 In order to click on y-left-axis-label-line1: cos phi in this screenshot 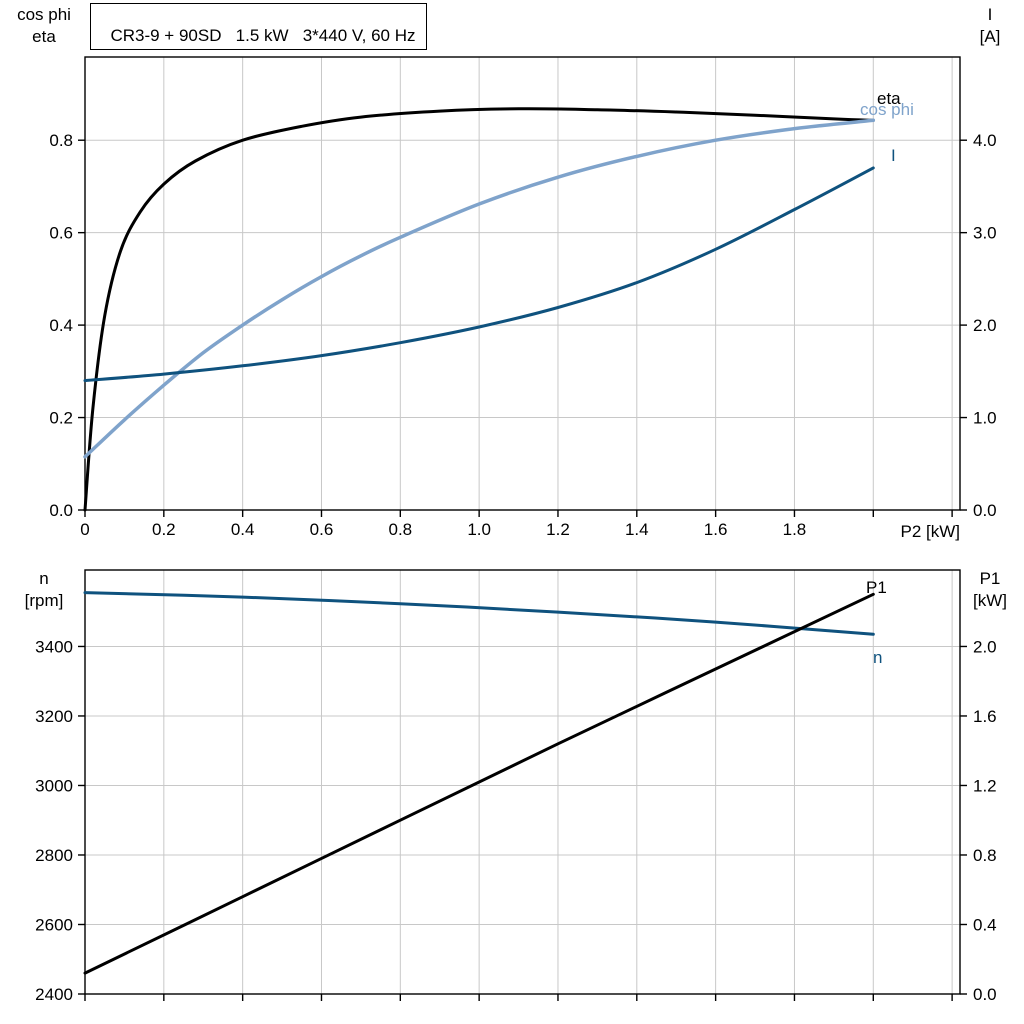, I will do `click(44, 14)`.